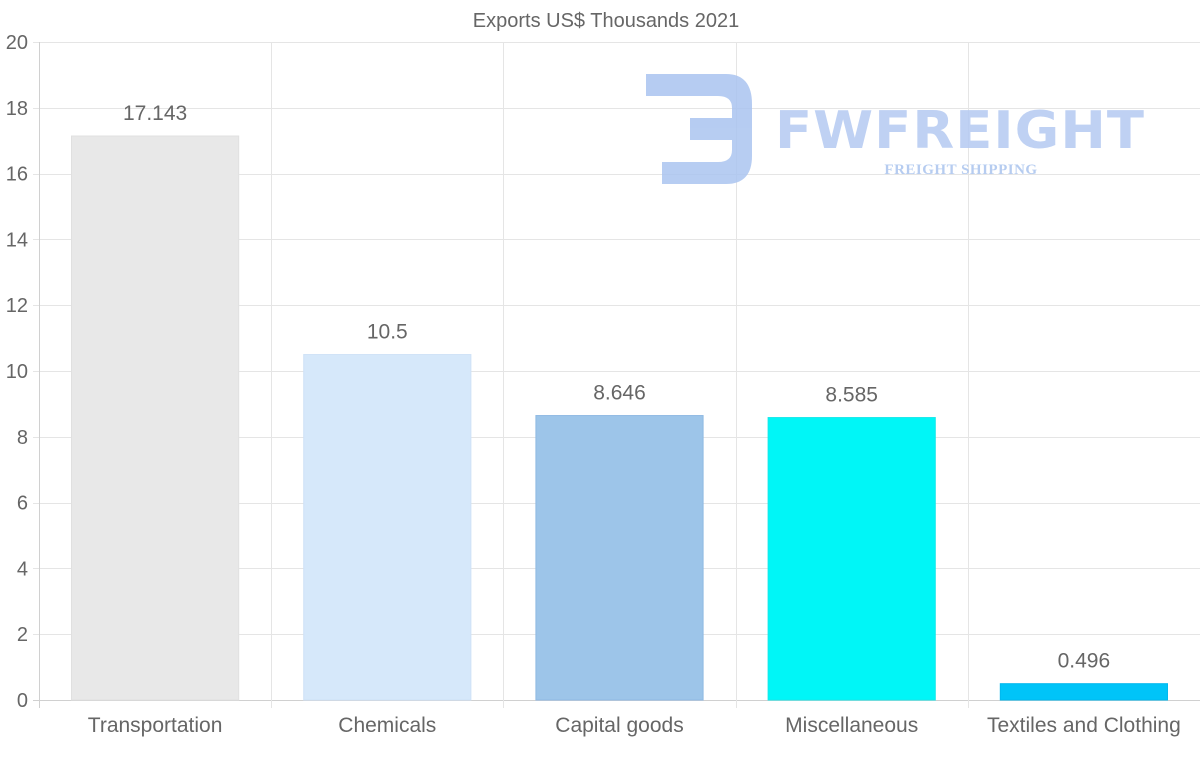 The width and height of the screenshot is (1200, 763). I want to click on y-tick-label: 16, so click(17, 175).